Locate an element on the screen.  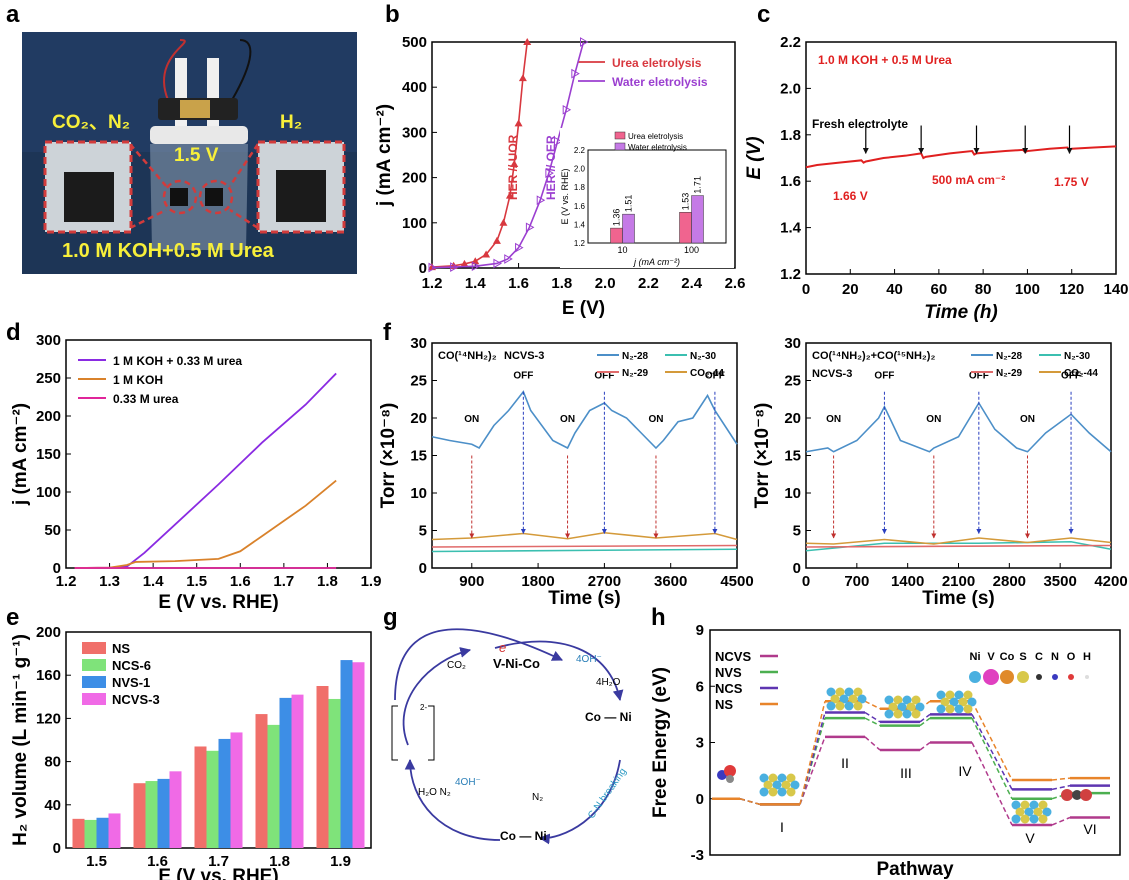
f2-legend-label: N₂-28 is located at coordinates (1009, 356).